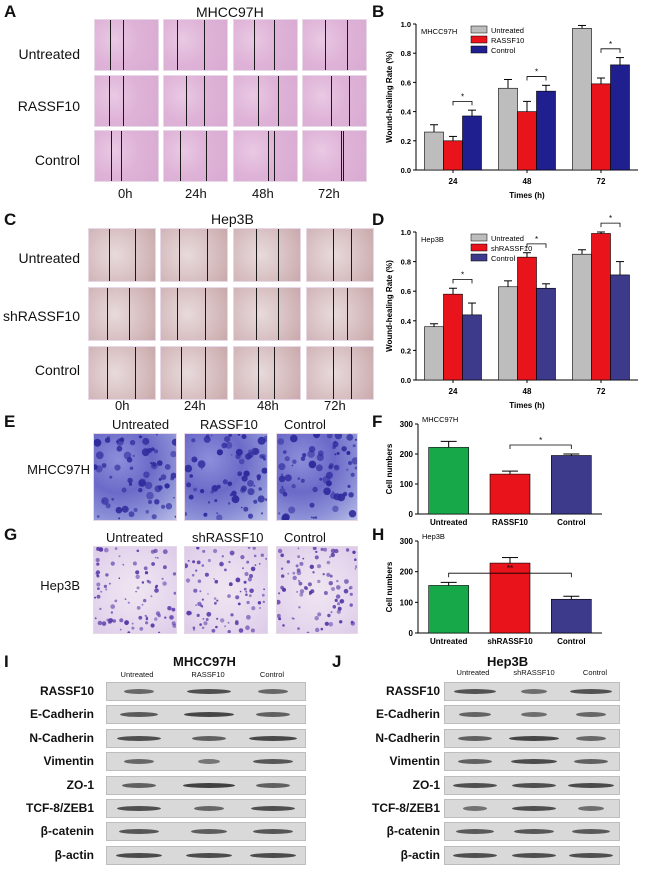  Describe the element at coordinates (196, 193) in the screenshot. I see `panel-a-time-label: 24h` at that location.